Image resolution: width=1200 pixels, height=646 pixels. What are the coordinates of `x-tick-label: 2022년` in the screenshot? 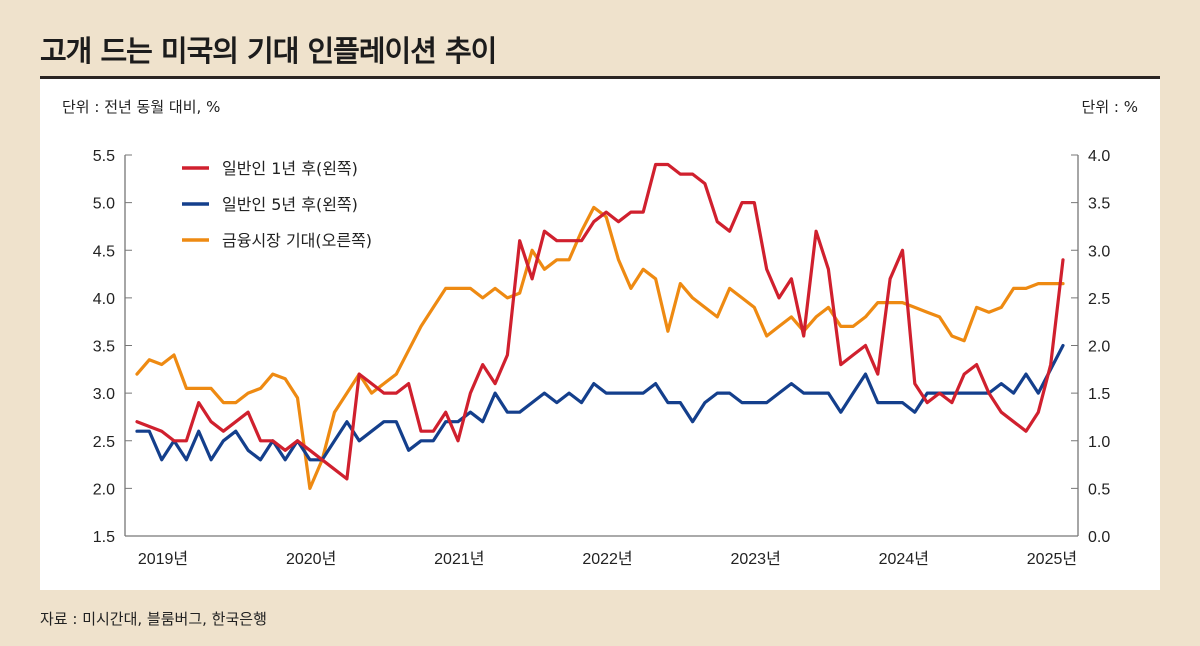 It's located at (607, 559).